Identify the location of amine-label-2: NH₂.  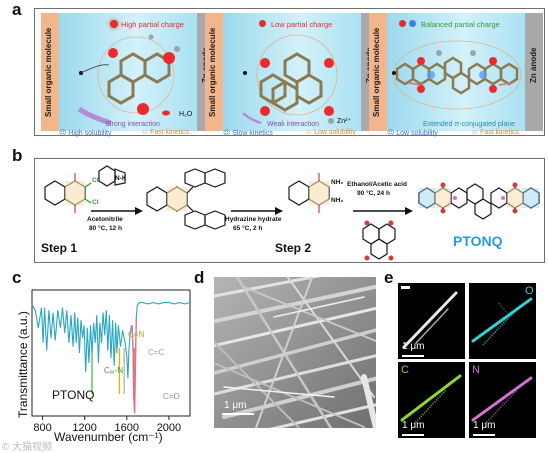
(337, 200).